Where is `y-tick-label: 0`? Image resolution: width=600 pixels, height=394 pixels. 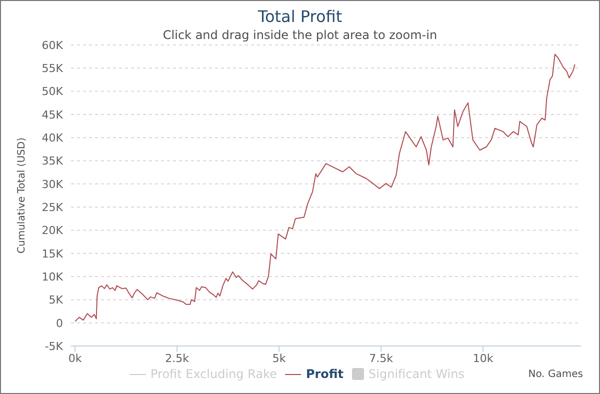 y-tick-label: 0 is located at coordinates (59, 323).